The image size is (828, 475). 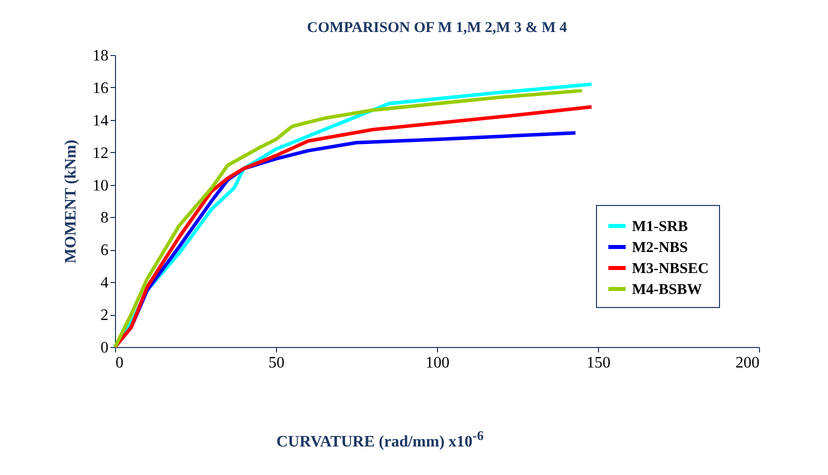 What do you see at coordinates (100, 185) in the screenshot?
I see `y-tick-label: 10` at bounding box center [100, 185].